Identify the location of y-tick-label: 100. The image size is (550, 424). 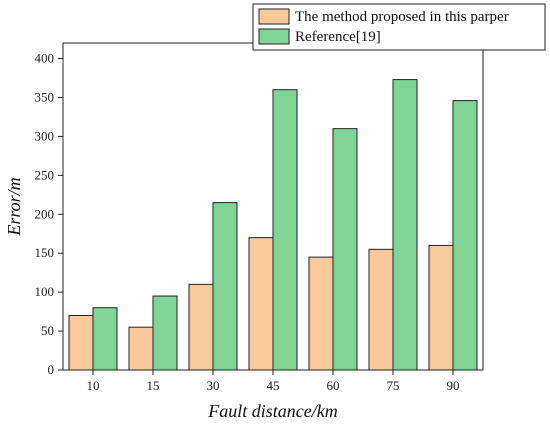
(45, 291).